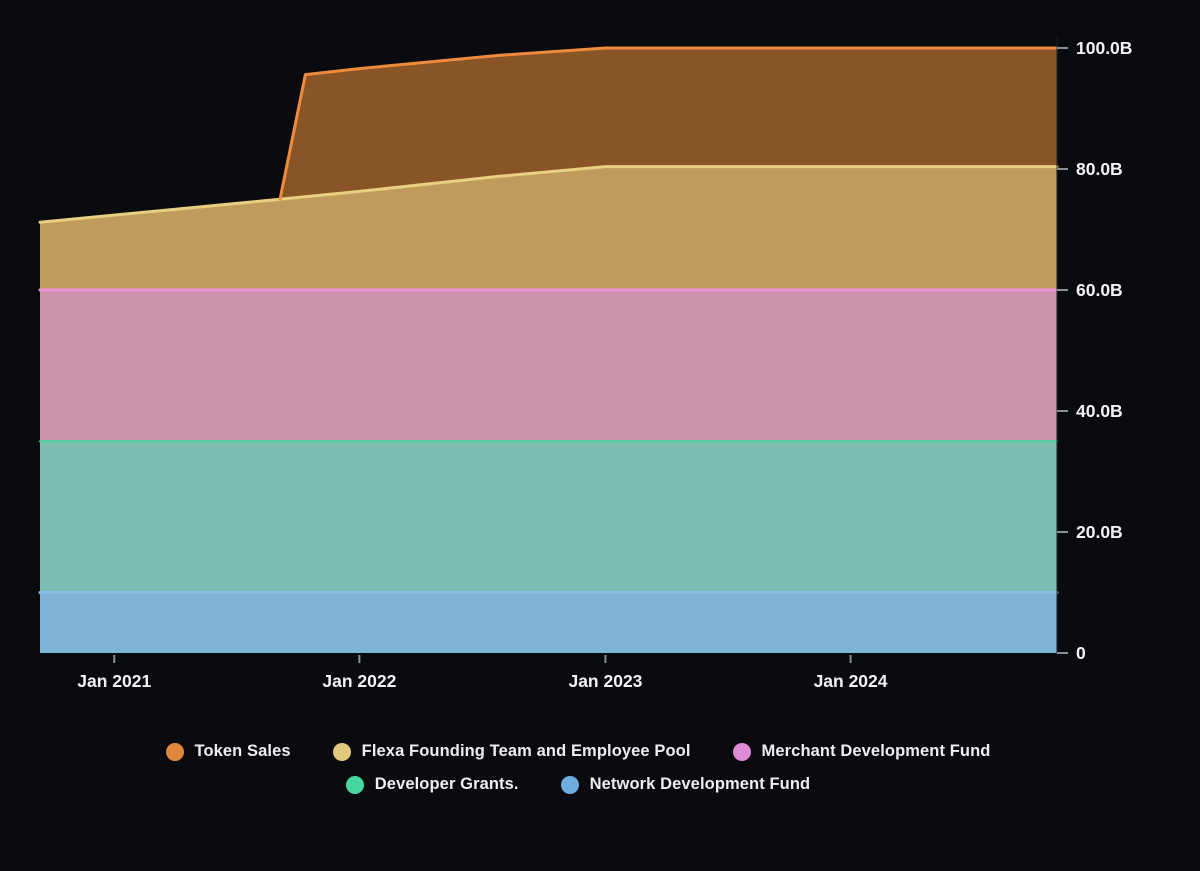  Describe the element at coordinates (359, 681) in the screenshot. I see `x-axis-label: Jan 2022` at that location.